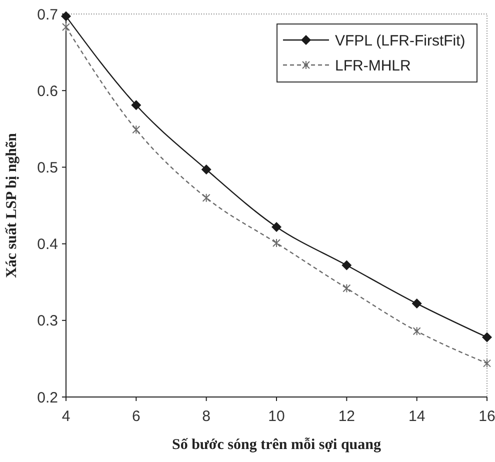  I want to click on y-tick-label: 0.7, so click(47, 15).